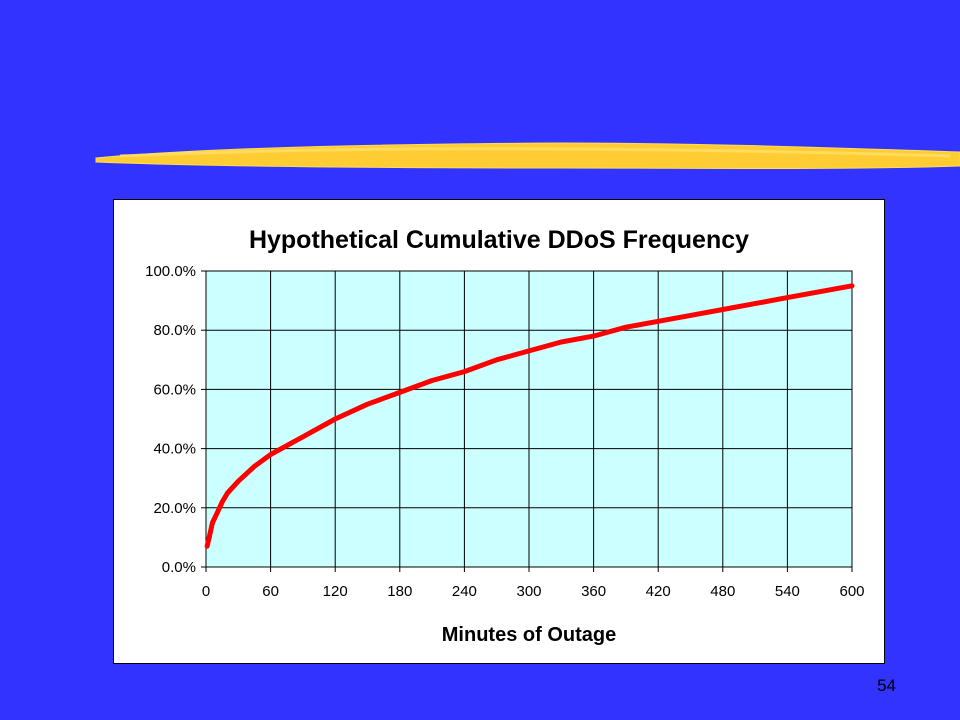 The height and width of the screenshot is (720, 960). What do you see at coordinates (787, 591) in the screenshot?
I see `x-tick-label: 540` at bounding box center [787, 591].